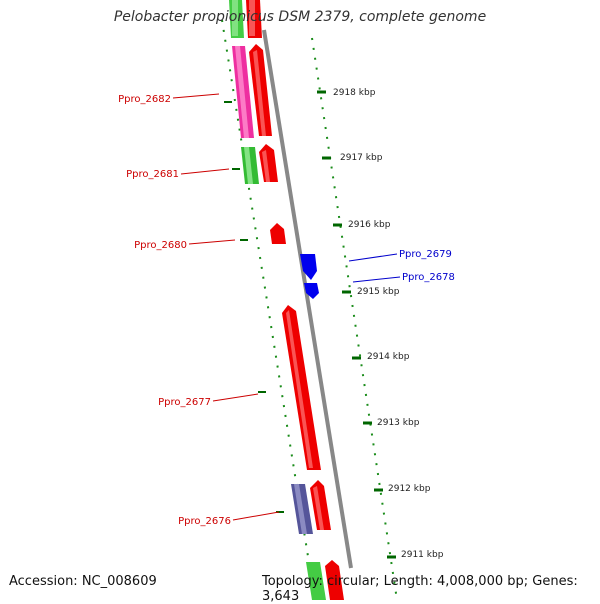 The height and width of the screenshot is (604, 600). Describe the element at coordinates (356, 324) in the screenshot. I see `ruler-ticks` at that location.